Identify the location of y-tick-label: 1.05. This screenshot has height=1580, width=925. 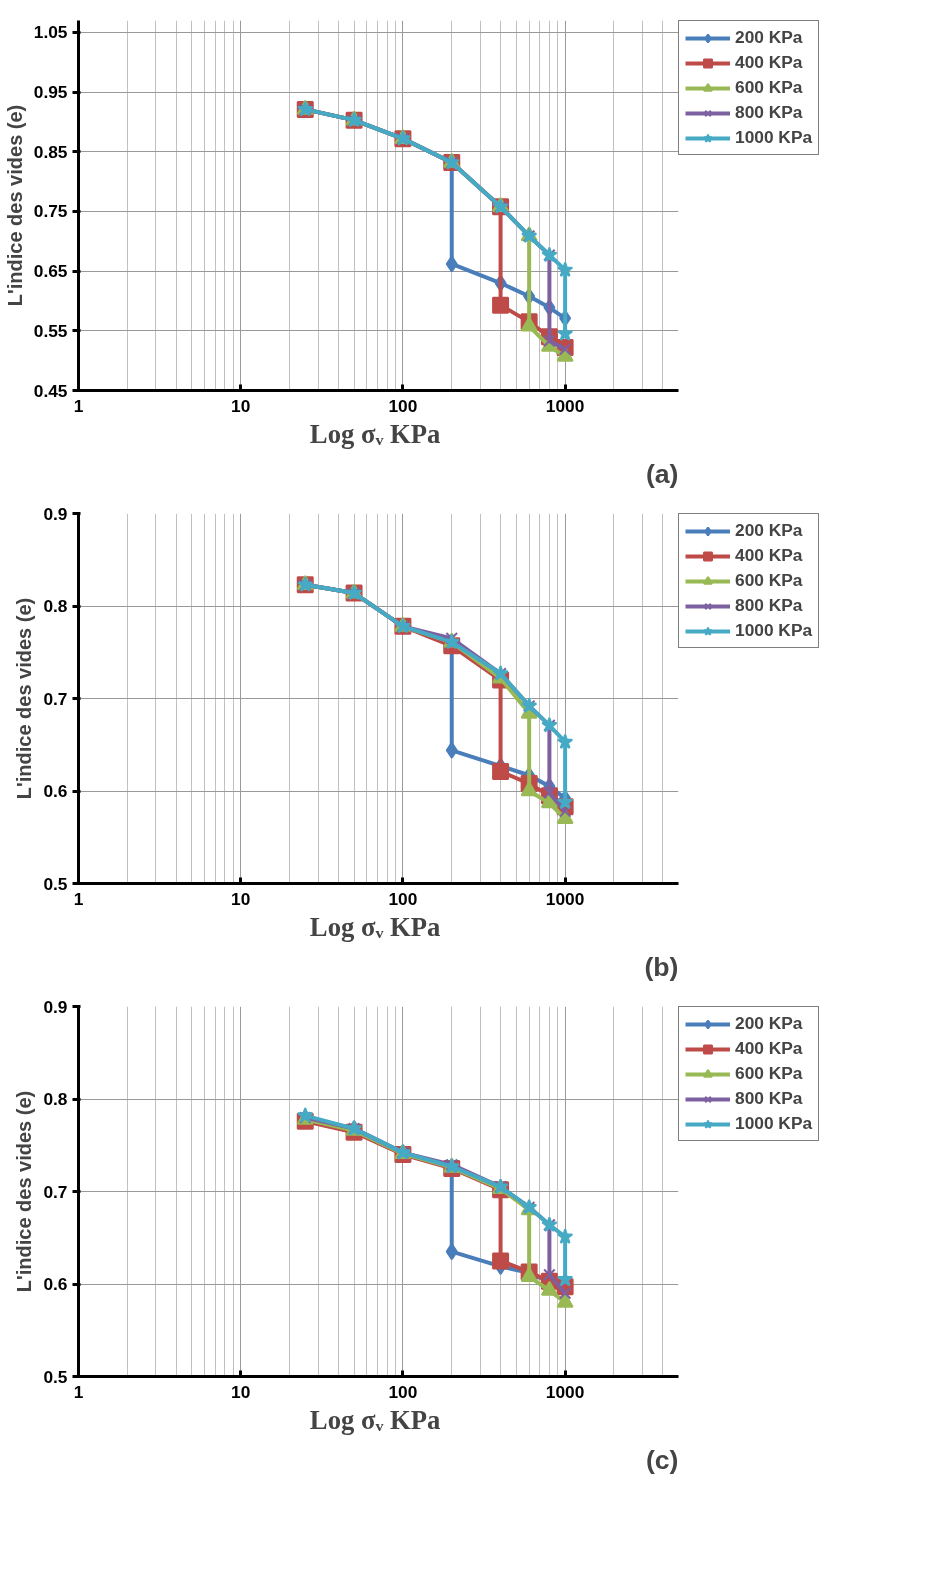
(50, 32).